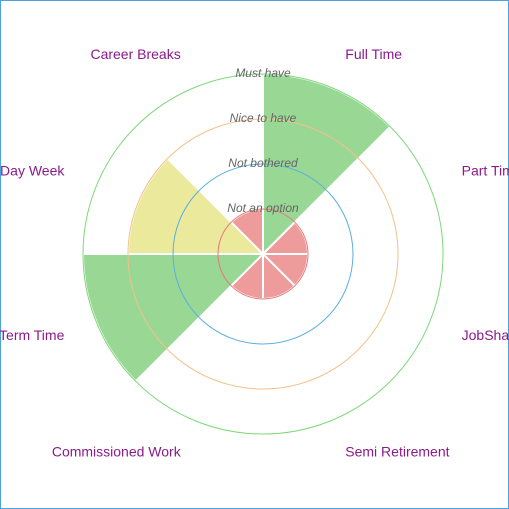 Image resolution: width=509 pixels, height=509 pixels. Describe the element at coordinates (485, 170) in the screenshot. I see `category-label: Part Time` at that location.